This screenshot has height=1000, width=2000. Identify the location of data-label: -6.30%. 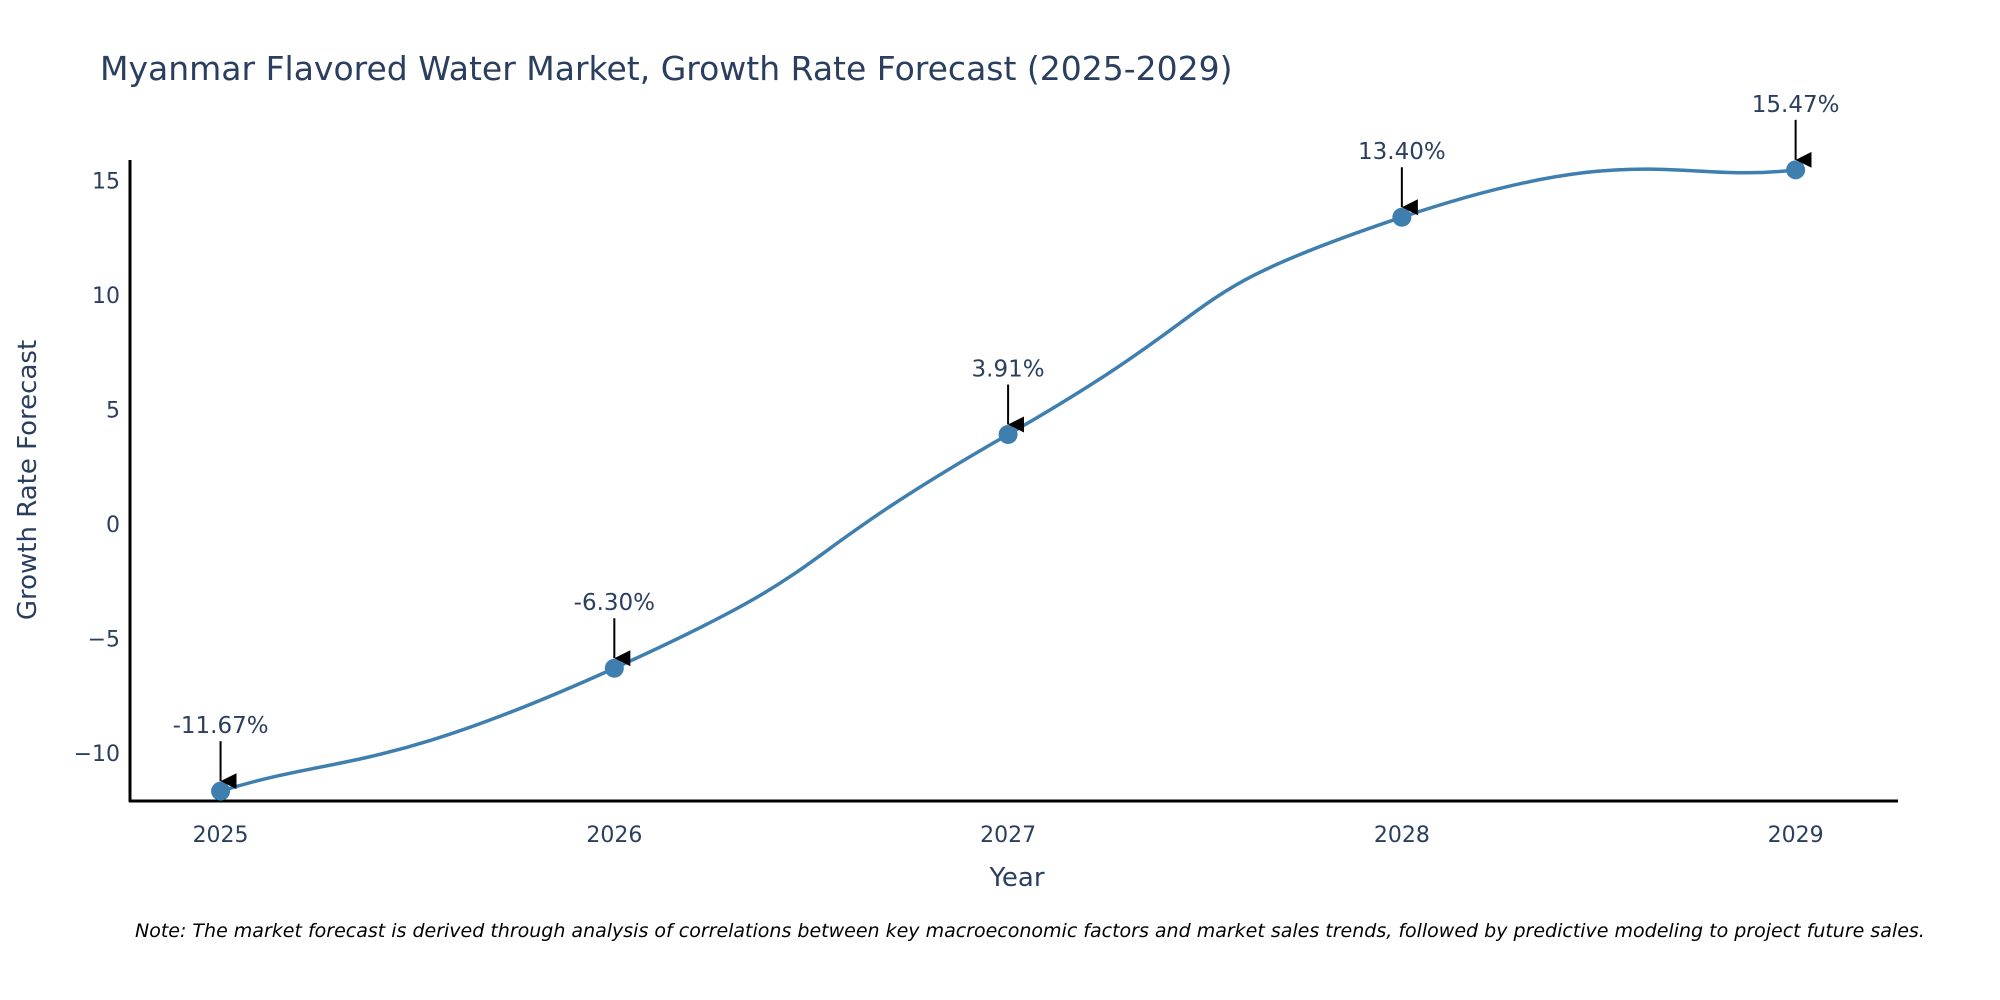
(614, 603).